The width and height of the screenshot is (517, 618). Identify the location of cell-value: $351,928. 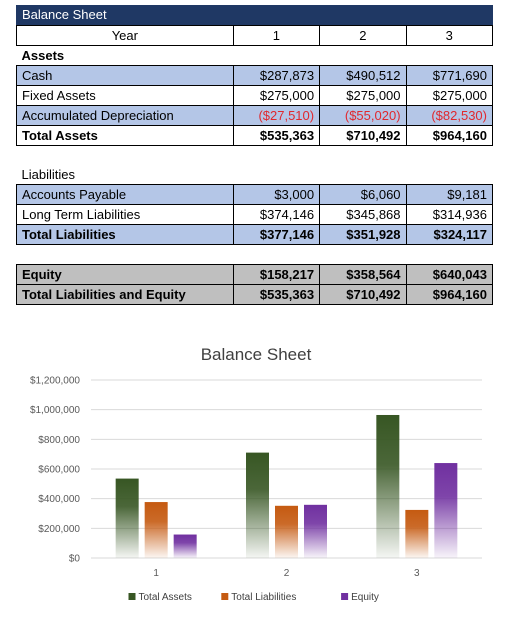
(363, 234).